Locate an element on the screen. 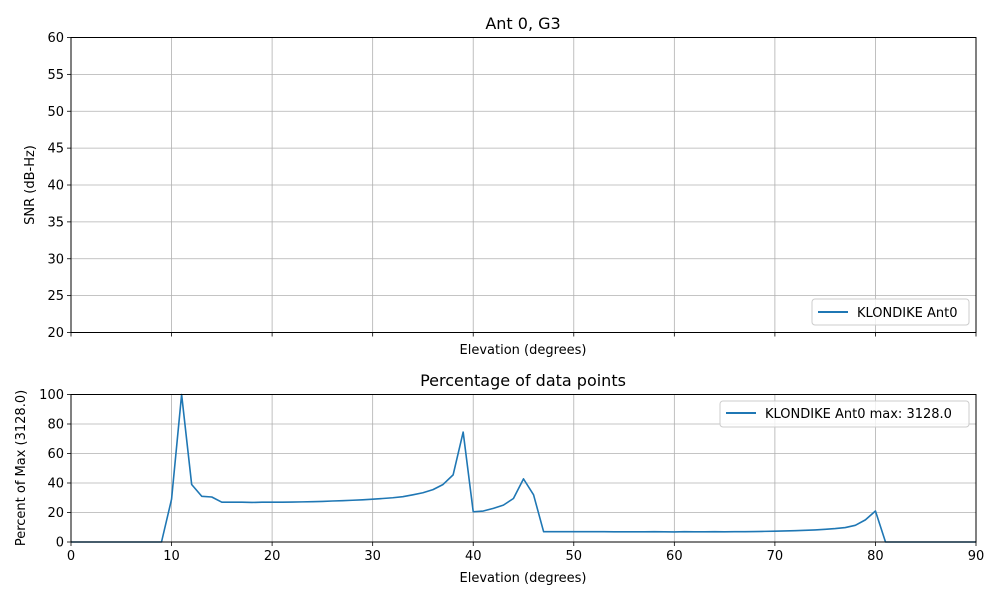 This screenshot has height=600, width=1000. percentage-y-tick-label: 80 is located at coordinates (55, 425).